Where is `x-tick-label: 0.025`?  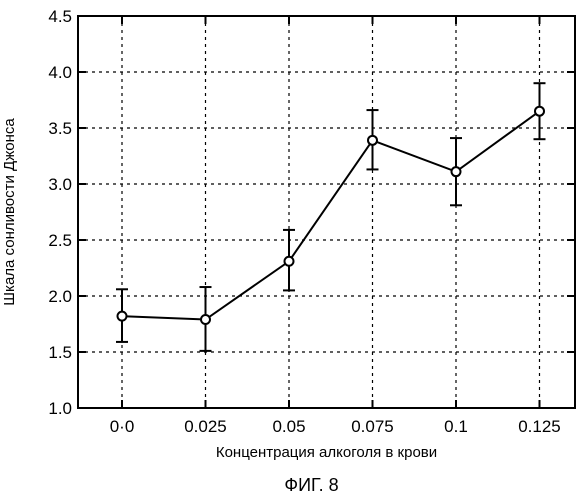
x-tick-label: 0.025 is located at coordinates (205, 426).